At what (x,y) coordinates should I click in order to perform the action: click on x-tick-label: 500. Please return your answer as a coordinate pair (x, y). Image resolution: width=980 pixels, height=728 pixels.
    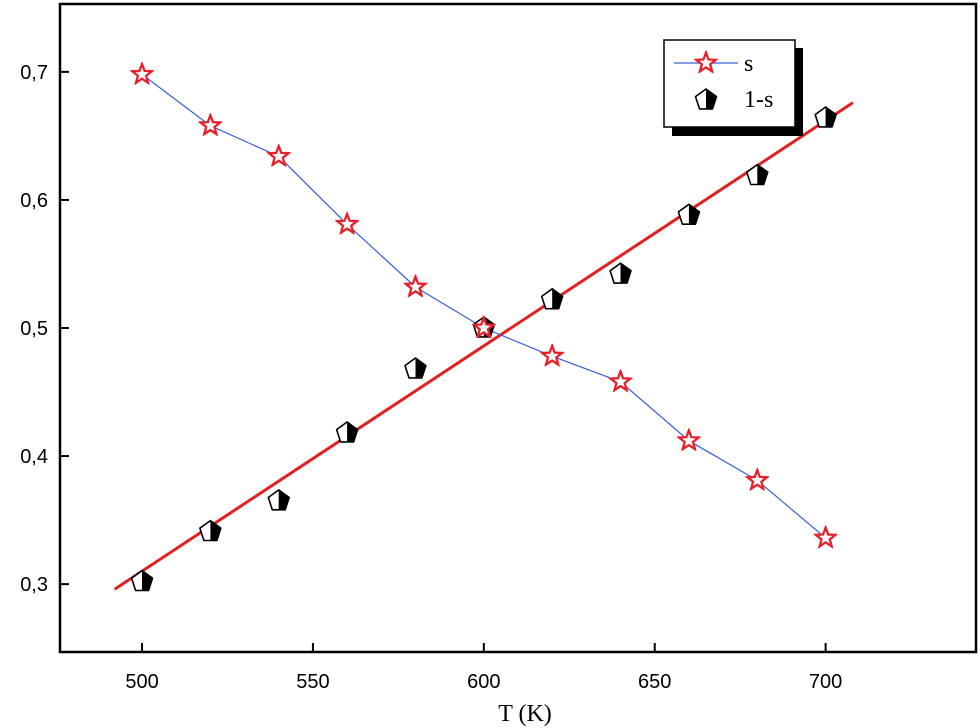
    Looking at the image, I should click on (141, 682).